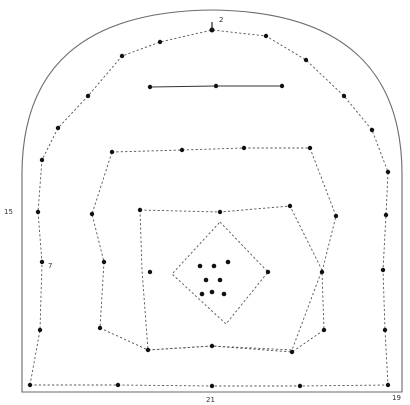 The height and width of the screenshot is (405, 410). Describe the element at coordinates (210, 400) in the screenshot. I see `bottom-center-label: 21` at that location.